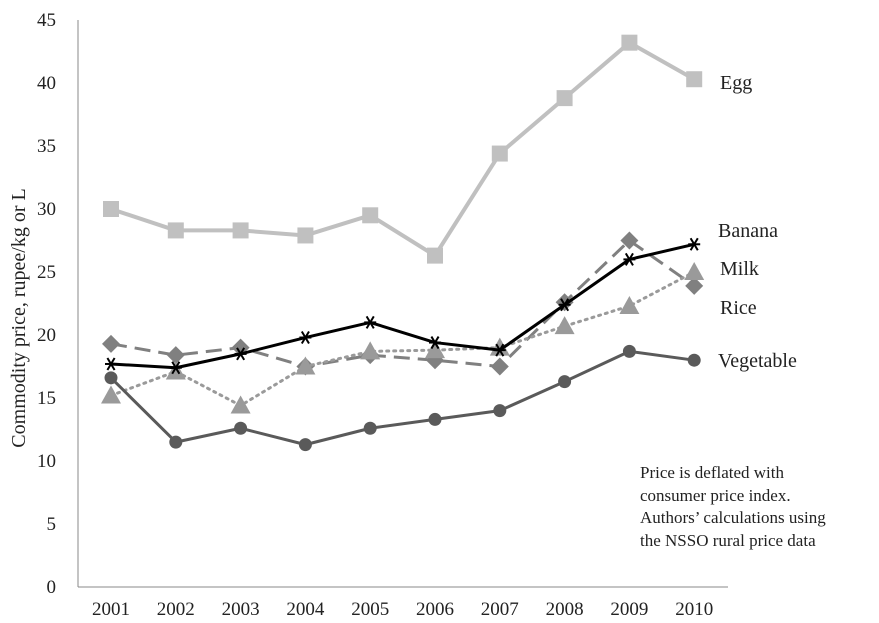  Describe the element at coordinates (748, 231) in the screenshot. I see `series-label-banana: Banana` at that location.